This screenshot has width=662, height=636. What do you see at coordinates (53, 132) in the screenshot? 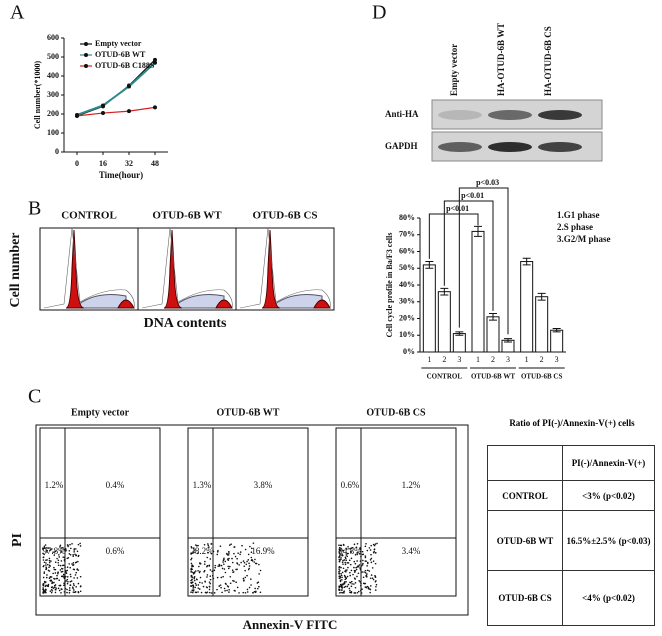
I see `y-tick-label: 100` at bounding box center [53, 132].